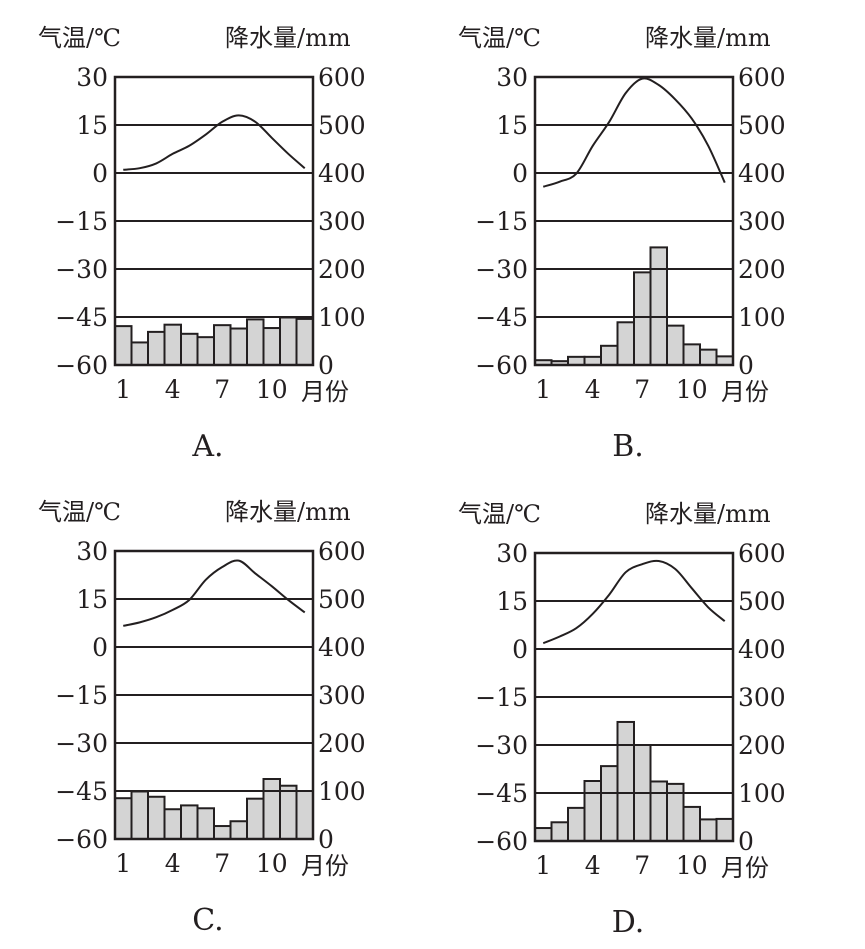 The width and height of the screenshot is (865, 949). What do you see at coordinates (222, 389) in the screenshot?
I see `month-tick-label: 7` at bounding box center [222, 389].